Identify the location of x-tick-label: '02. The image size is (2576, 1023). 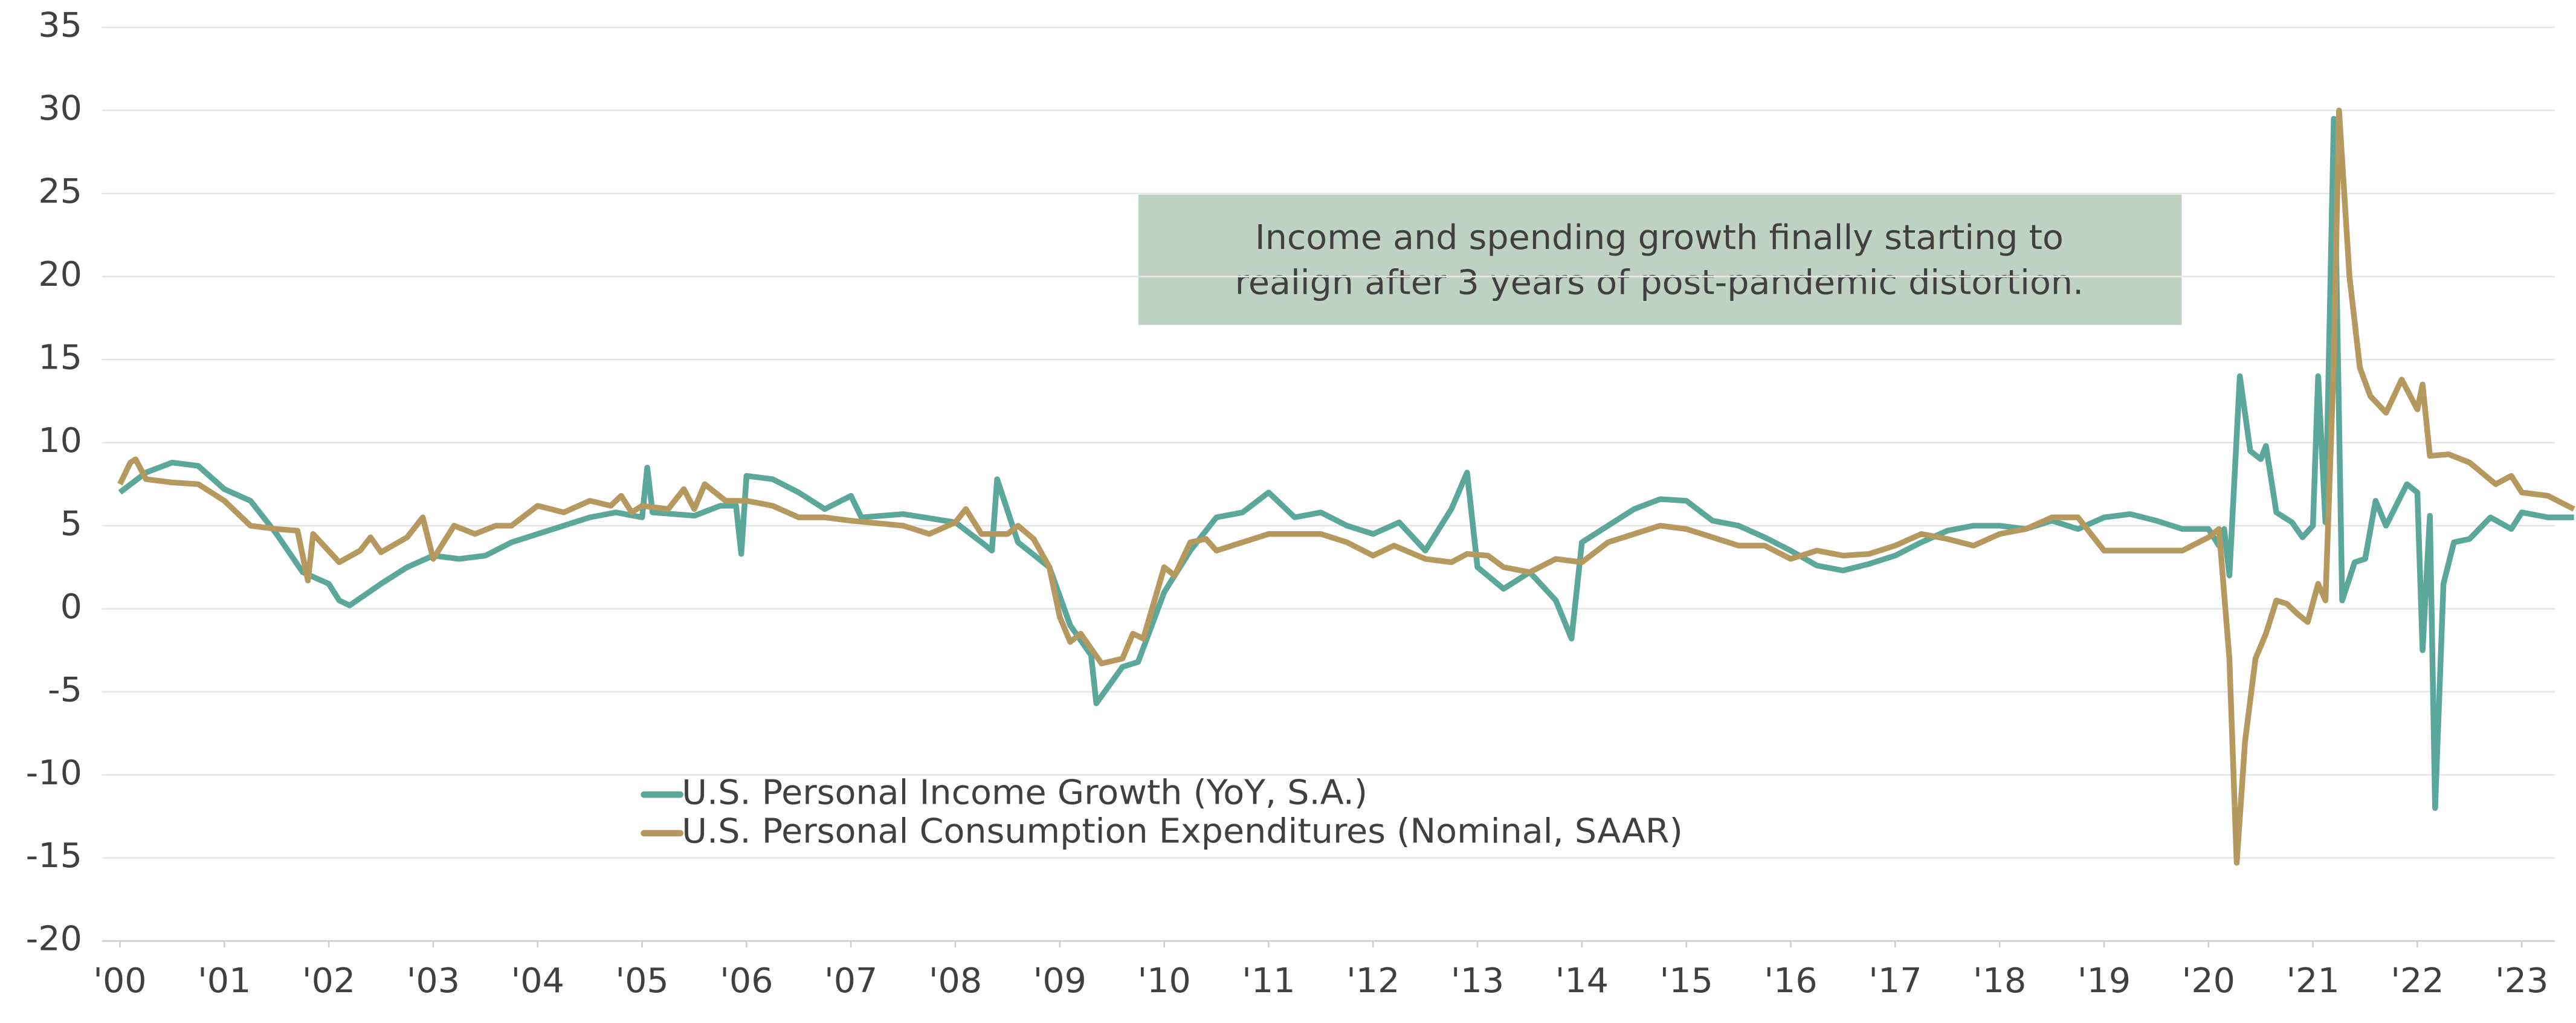
(328, 980).